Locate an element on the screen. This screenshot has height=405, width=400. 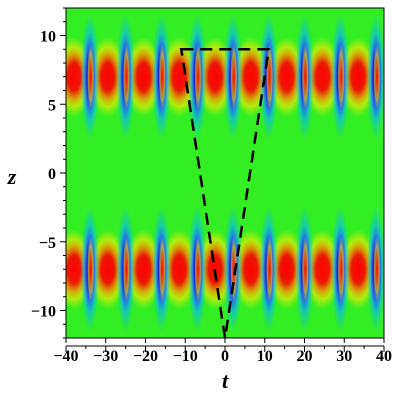
x-tick-label: 10 is located at coordinates (265, 356).